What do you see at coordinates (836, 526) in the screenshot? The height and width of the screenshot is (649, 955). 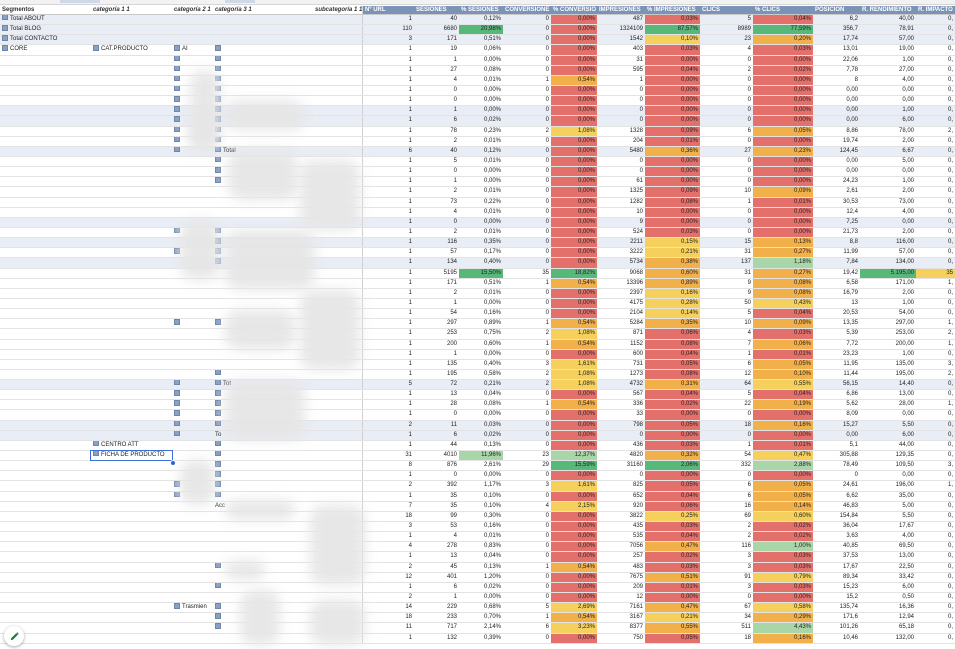 I see `cell-pos: 36,04` at bounding box center [836, 526].